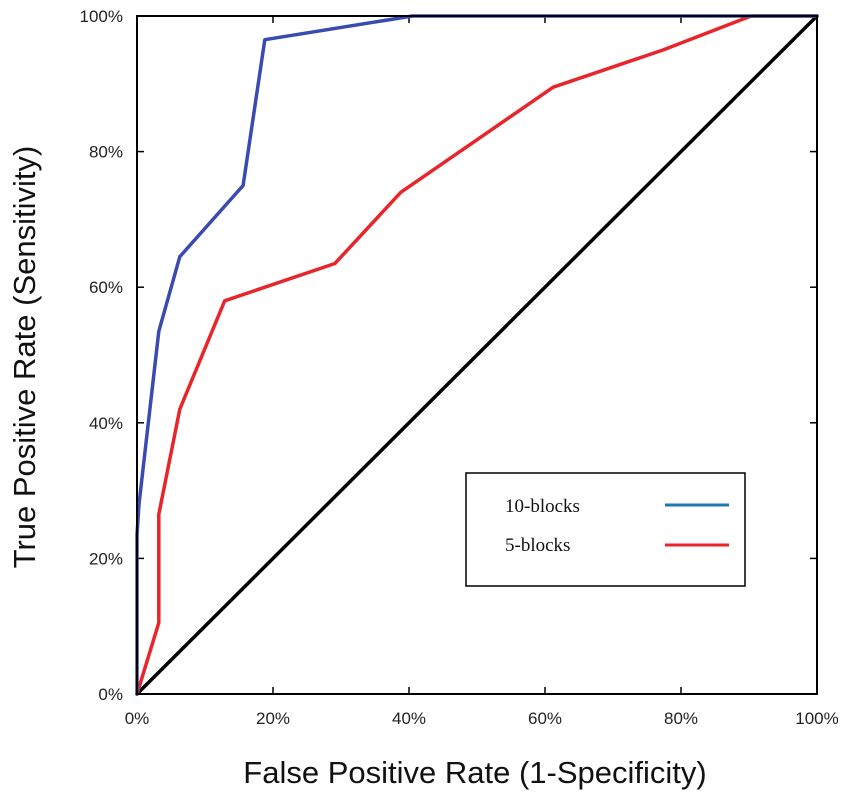 Image resolution: width=850 pixels, height=796 pixels. I want to click on y-tick-label: 80%, so click(106, 152).